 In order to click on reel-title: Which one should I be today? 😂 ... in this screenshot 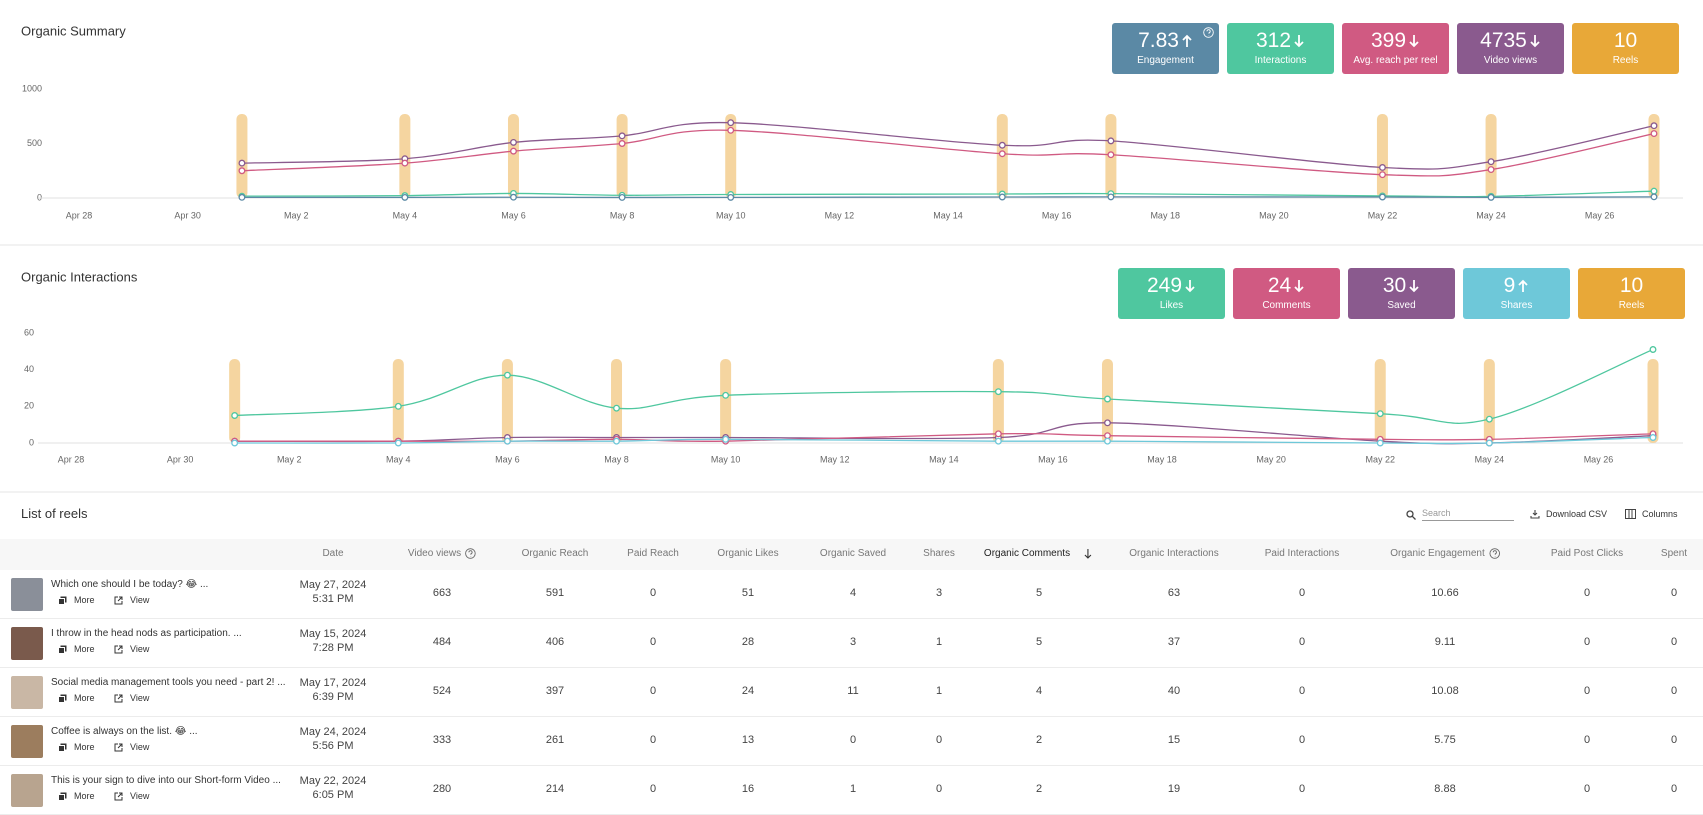, I will do `click(130, 584)`.